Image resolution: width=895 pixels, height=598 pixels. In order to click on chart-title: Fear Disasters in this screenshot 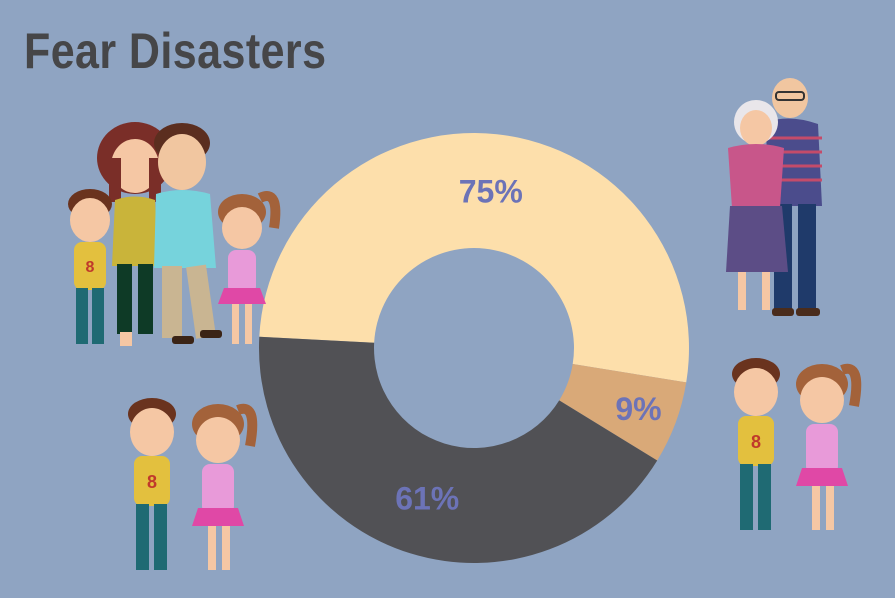, I will do `click(175, 51)`.